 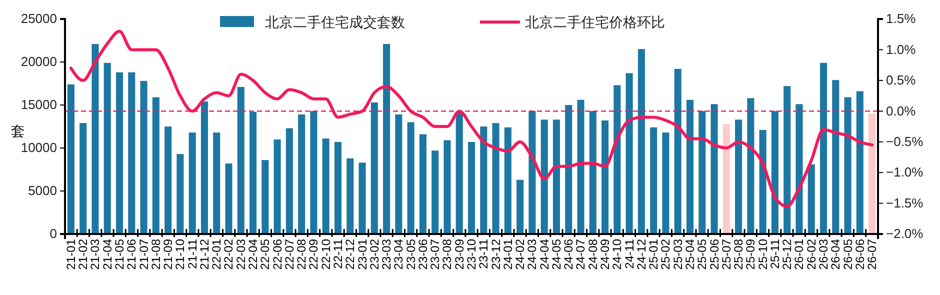 What do you see at coordinates (901, 80) in the screenshot?
I see `y2-tick-label: 0.5%` at bounding box center [901, 80].